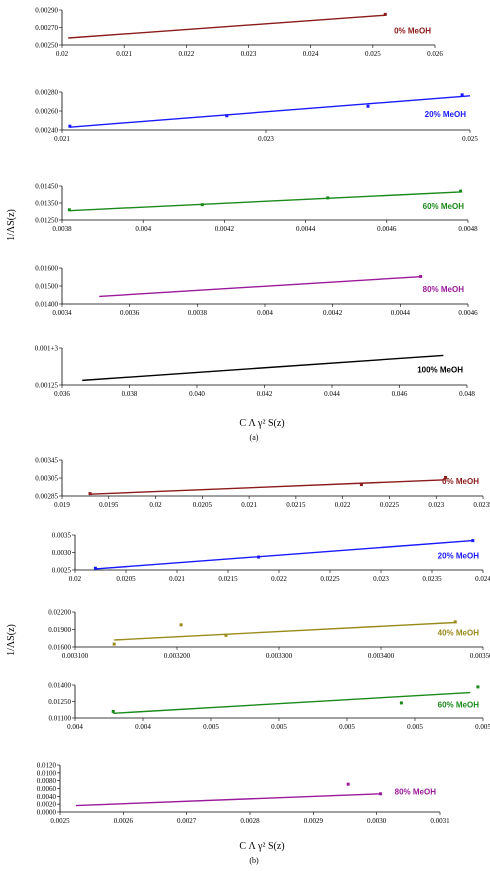  I want to click on y-tick-label: 0.01350, so click(46, 204).